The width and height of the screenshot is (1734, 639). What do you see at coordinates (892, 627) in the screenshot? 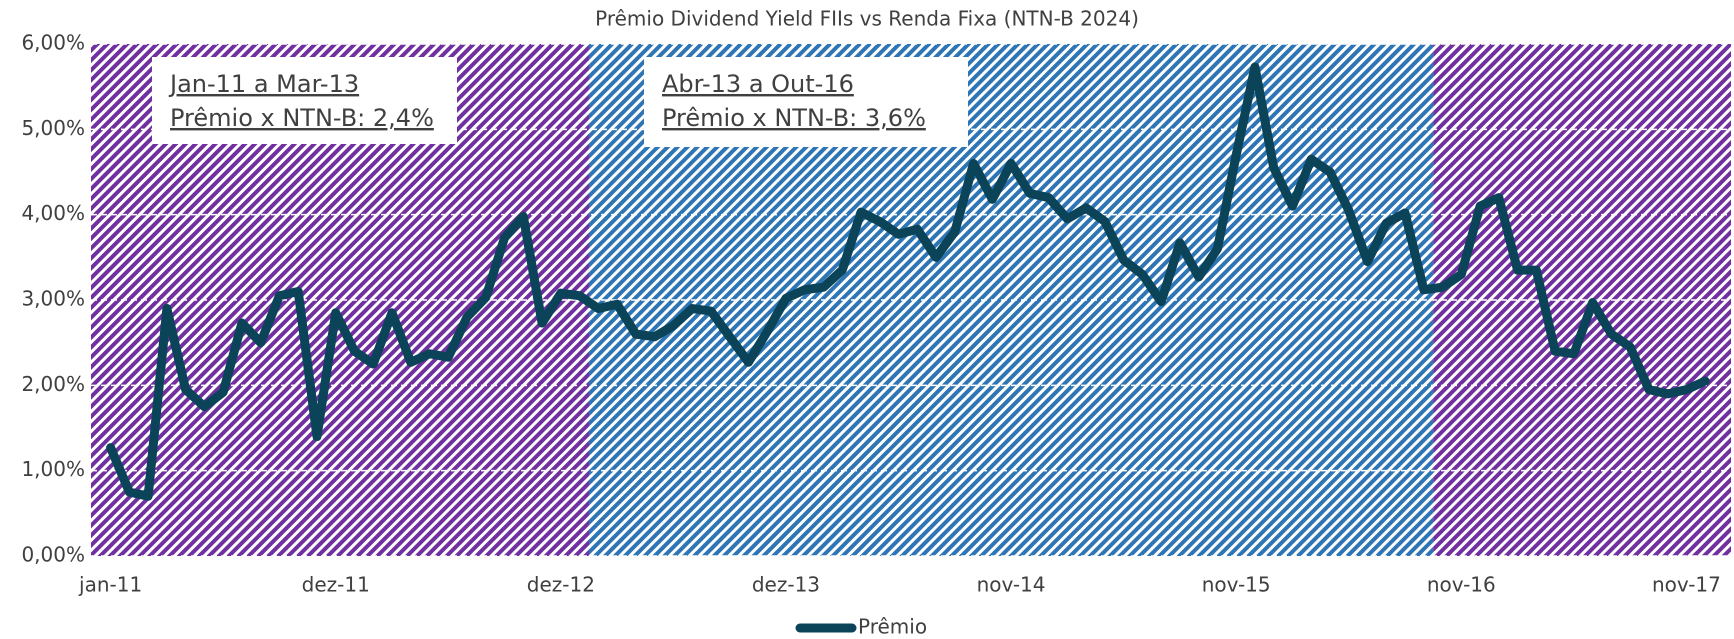
I see `legend-label: Prêmio` at bounding box center [892, 627].